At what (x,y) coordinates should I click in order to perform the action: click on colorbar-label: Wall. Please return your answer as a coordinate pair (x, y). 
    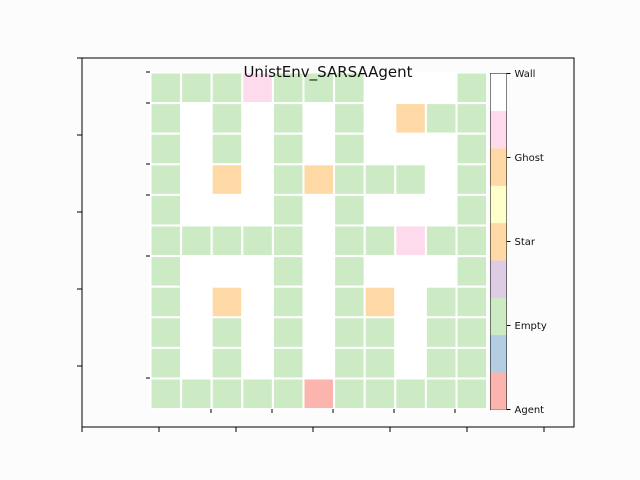
    Looking at the image, I should click on (525, 74).